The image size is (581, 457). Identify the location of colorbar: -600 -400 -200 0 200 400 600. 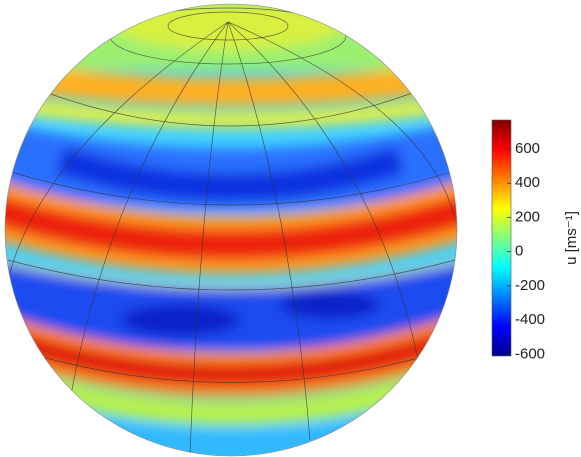
(518, 240).